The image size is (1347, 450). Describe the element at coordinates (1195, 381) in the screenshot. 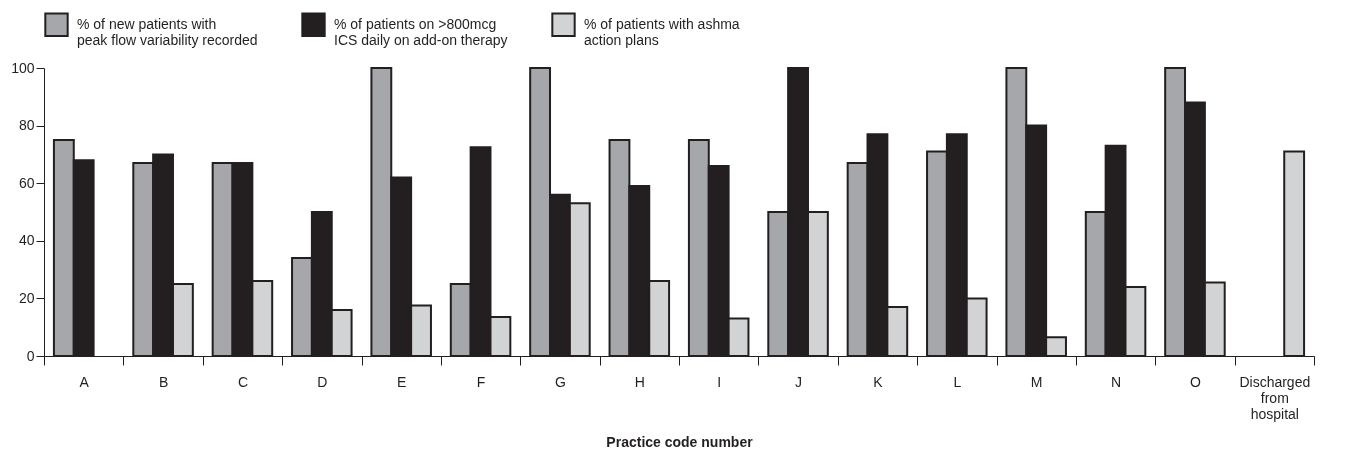

I see `x-tick-label: O` at that location.